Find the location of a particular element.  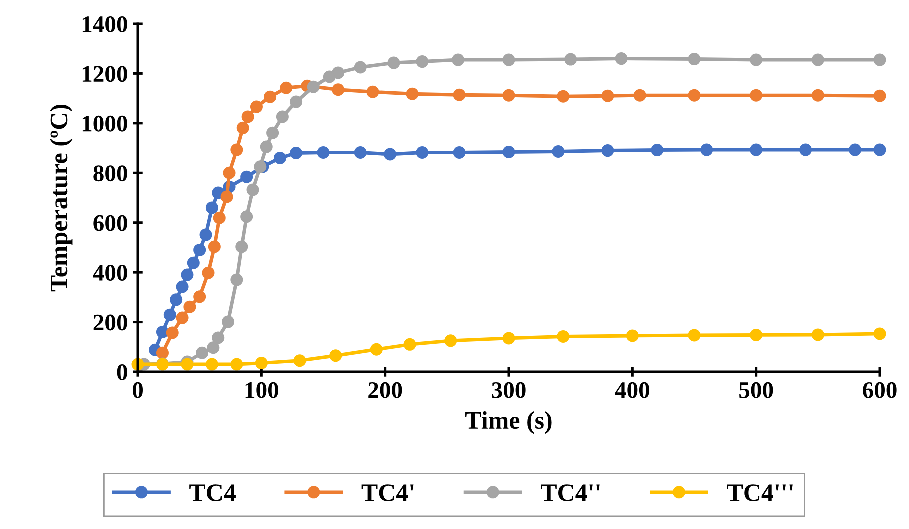

x-tick-label: 0 is located at coordinates (138, 390).